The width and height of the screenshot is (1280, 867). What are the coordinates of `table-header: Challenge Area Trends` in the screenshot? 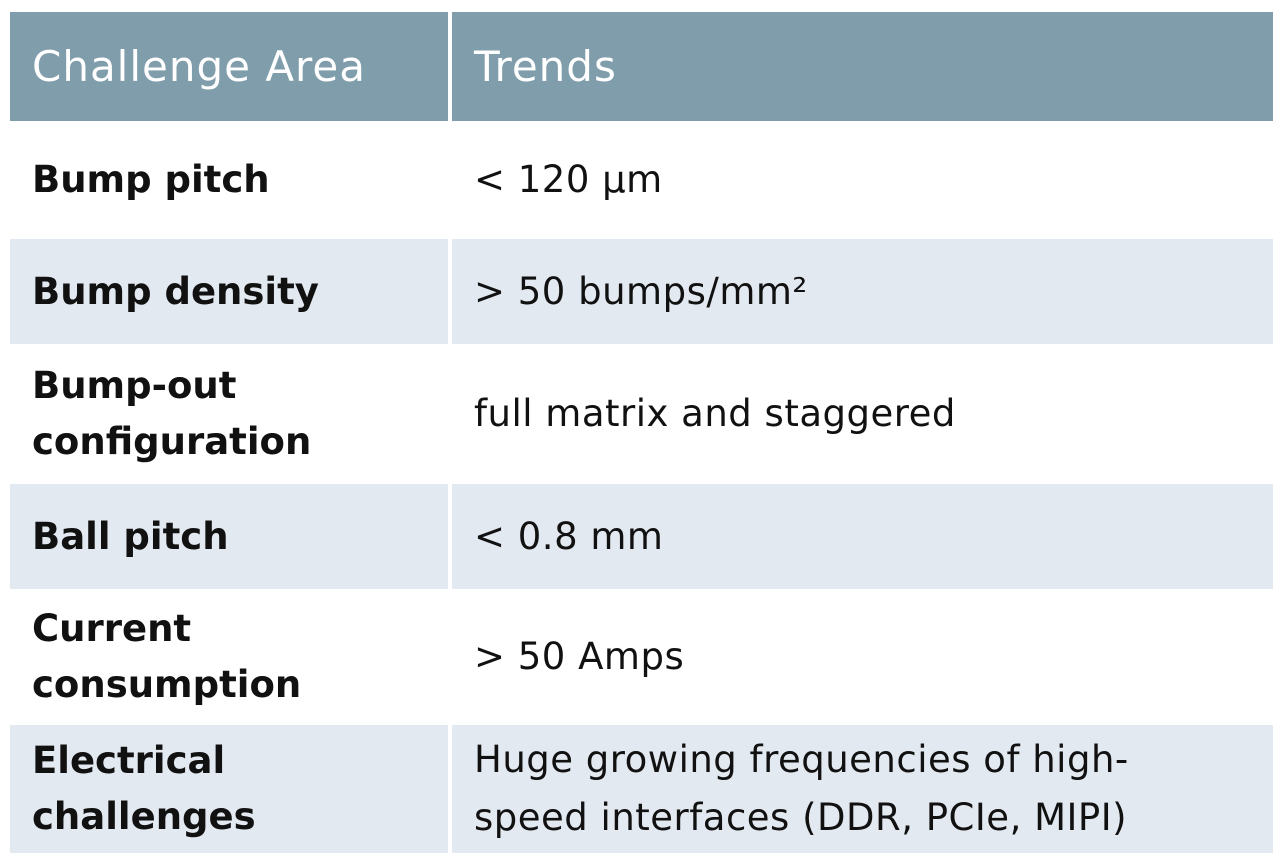 It's located at (641, 68).